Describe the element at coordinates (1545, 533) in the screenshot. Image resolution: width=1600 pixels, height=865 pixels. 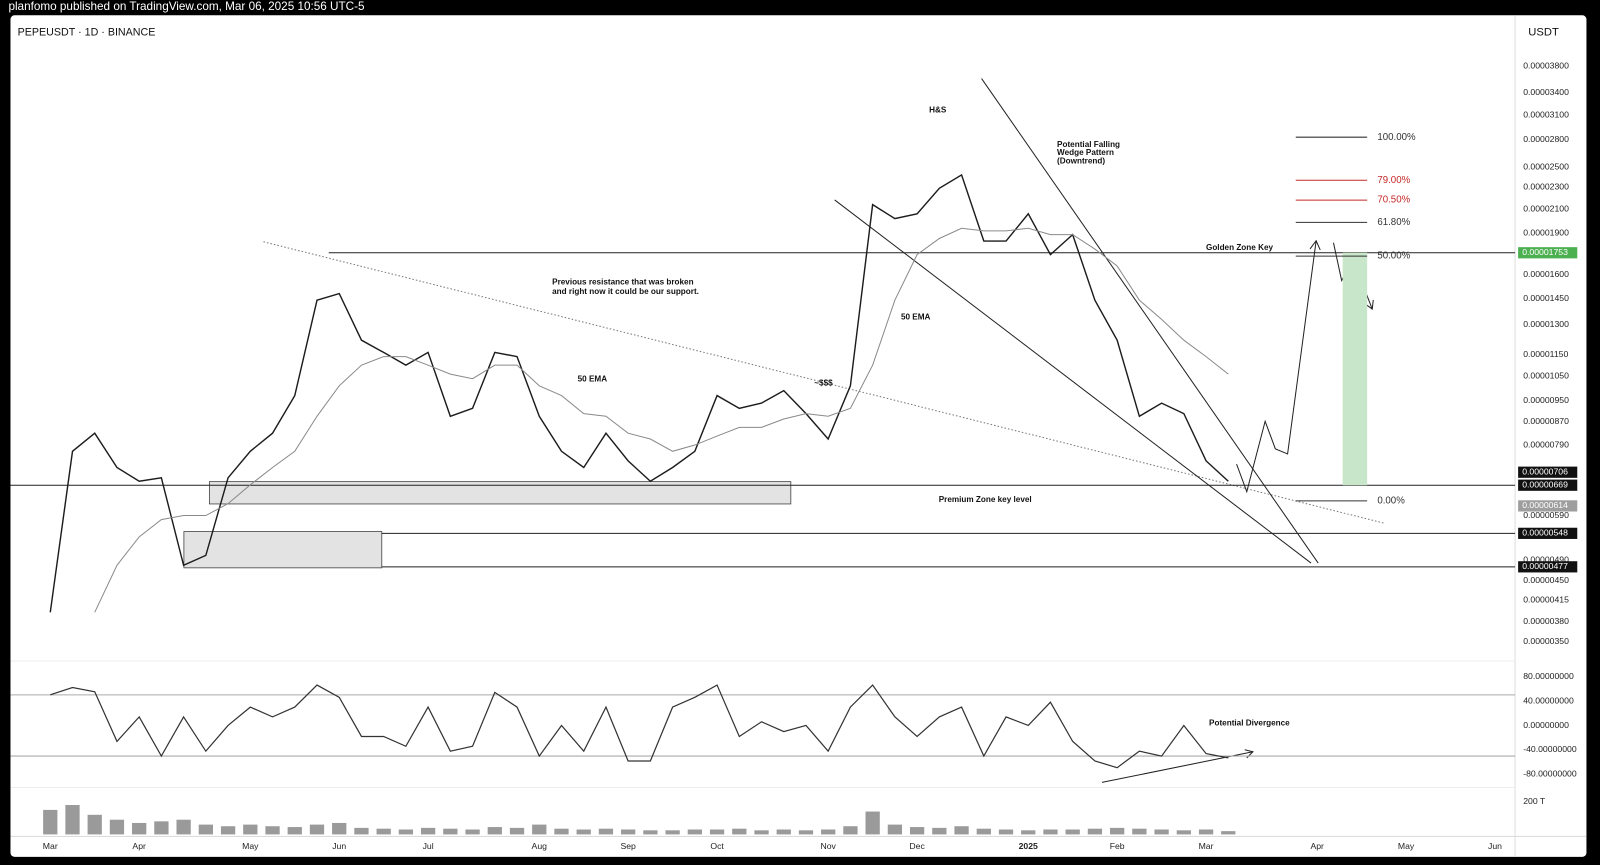
I see `price-tag-label: 0.00000548` at that location.